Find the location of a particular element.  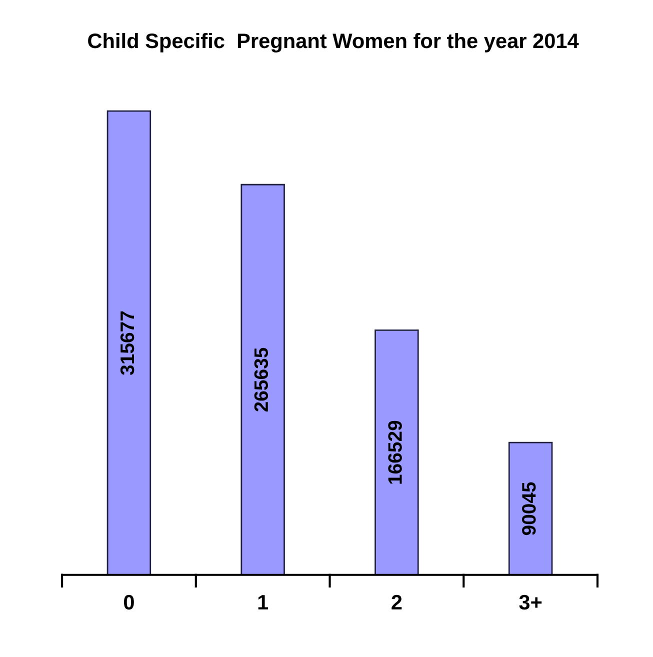

data-label: 265635 is located at coordinates (261, 380).